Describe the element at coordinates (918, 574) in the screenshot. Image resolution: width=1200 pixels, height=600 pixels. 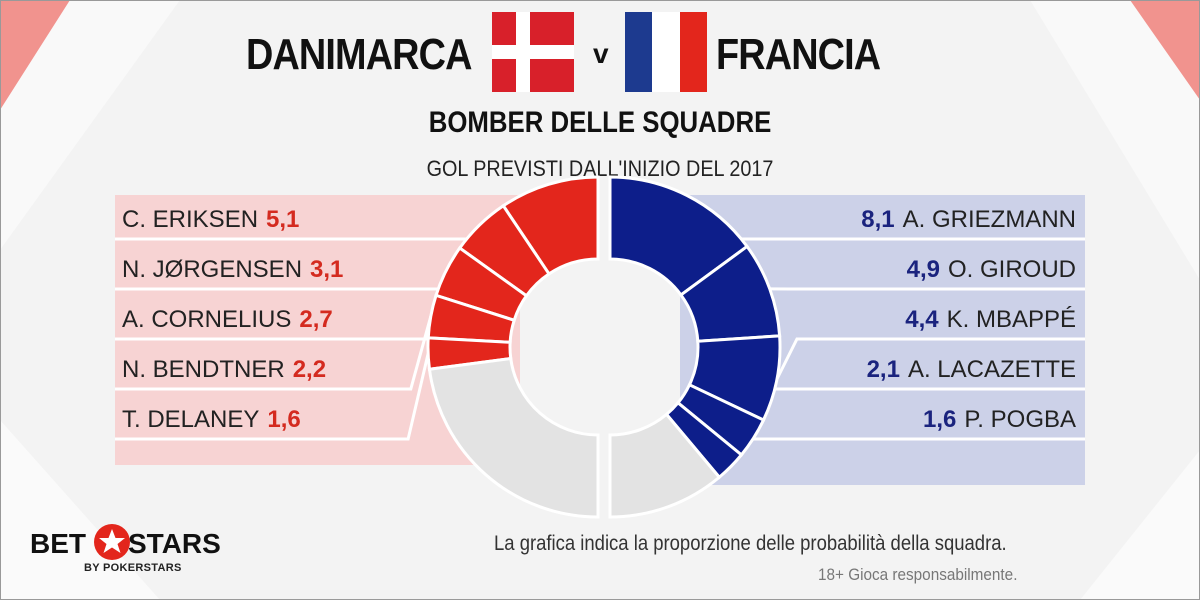
I see `legal-notice: 18+ Gioca responsabilmente.` at that location.